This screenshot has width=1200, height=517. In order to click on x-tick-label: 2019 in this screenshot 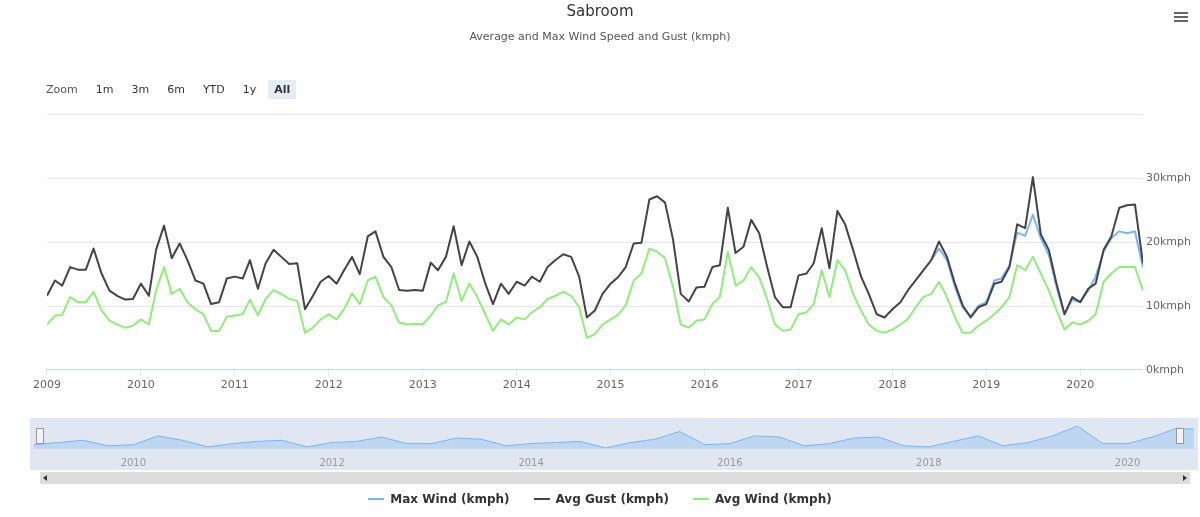, I will do `click(986, 385)`.